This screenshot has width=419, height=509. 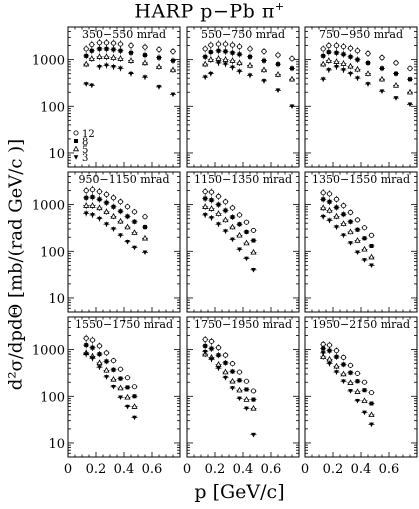 I want to click on panel-9: 0 0.2 0.4 0.6 1950−2150 mrad, so click(x=359, y=396).